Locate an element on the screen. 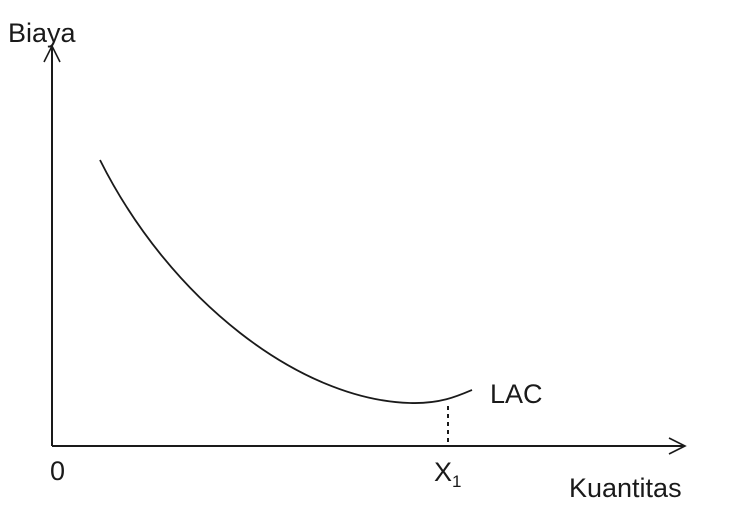  x1-label-main: X is located at coordinates (443, 472).